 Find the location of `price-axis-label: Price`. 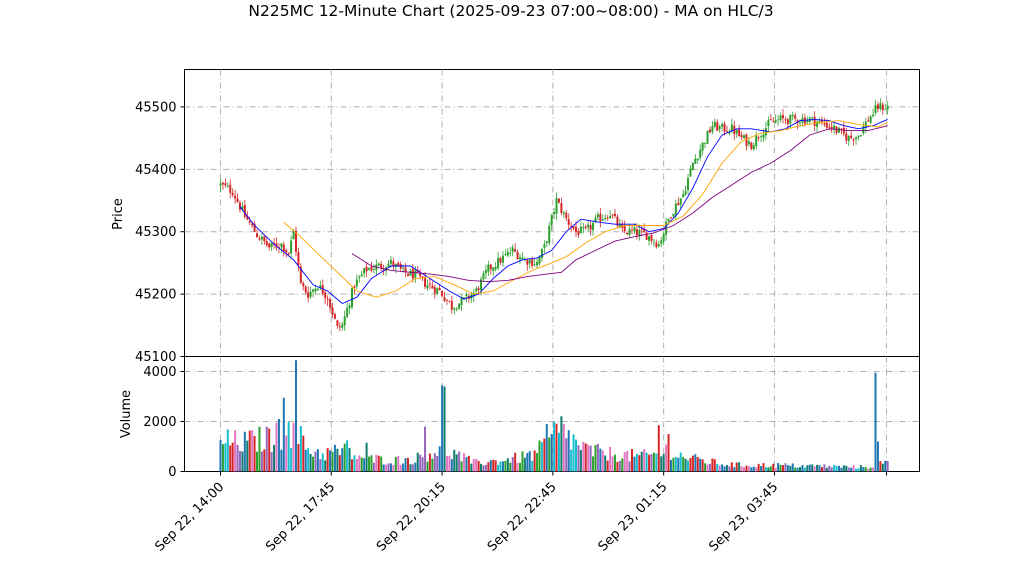

price-axis-label: Price is located at coordinates (118, 214).